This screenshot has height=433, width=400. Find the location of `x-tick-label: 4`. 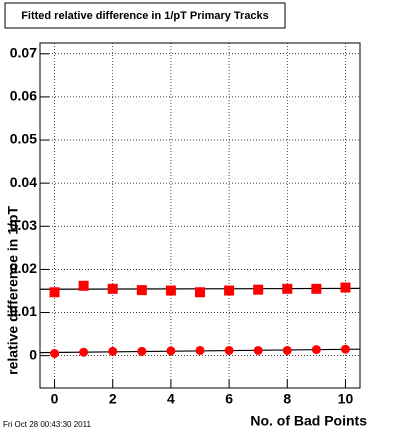

x-tick-label: 4 is located at coordinates (171, 399).